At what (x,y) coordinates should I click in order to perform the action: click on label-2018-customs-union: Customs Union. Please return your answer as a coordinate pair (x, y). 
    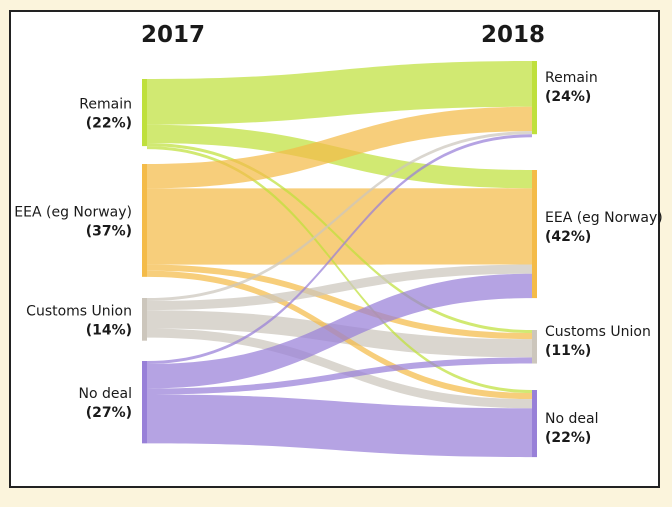
    Looking at the image, I should click on (598, 332).